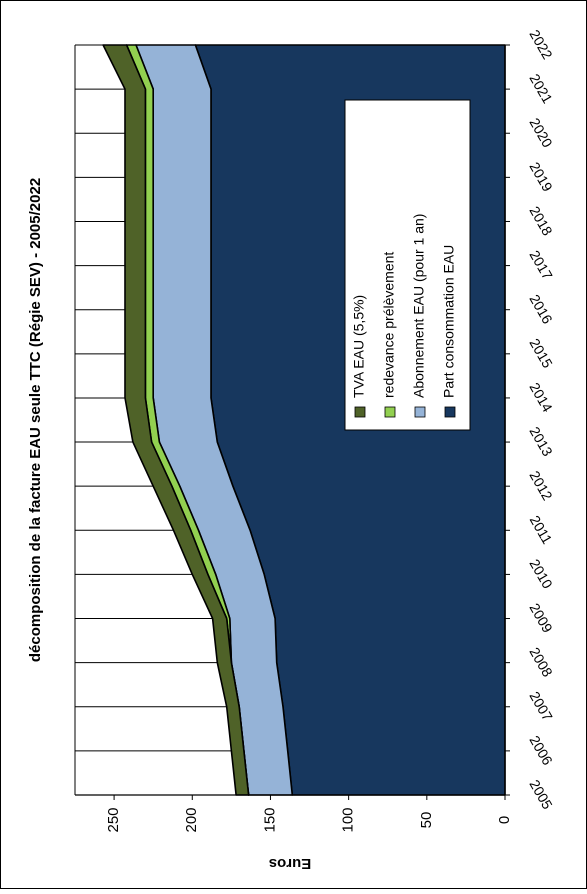 The height and width of the screenshot is (894, 587). Describe the element at coordinates (269, 819) in the screenshot. I see `value-tick-label: 150` at that location.